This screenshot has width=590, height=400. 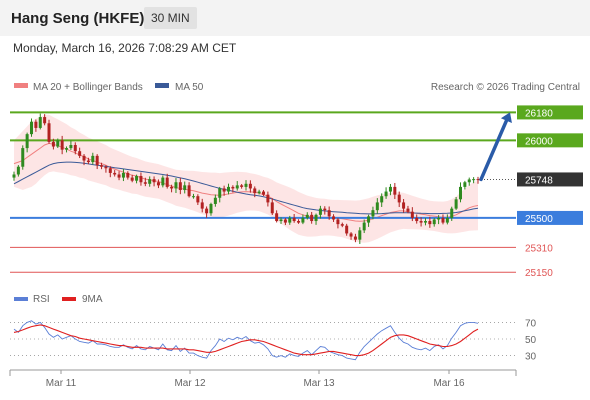 What do you see at coordinates (41, 299) in the screenshot?
I see `rsi-legend-label: RSI` at bounding box center [41, 299].